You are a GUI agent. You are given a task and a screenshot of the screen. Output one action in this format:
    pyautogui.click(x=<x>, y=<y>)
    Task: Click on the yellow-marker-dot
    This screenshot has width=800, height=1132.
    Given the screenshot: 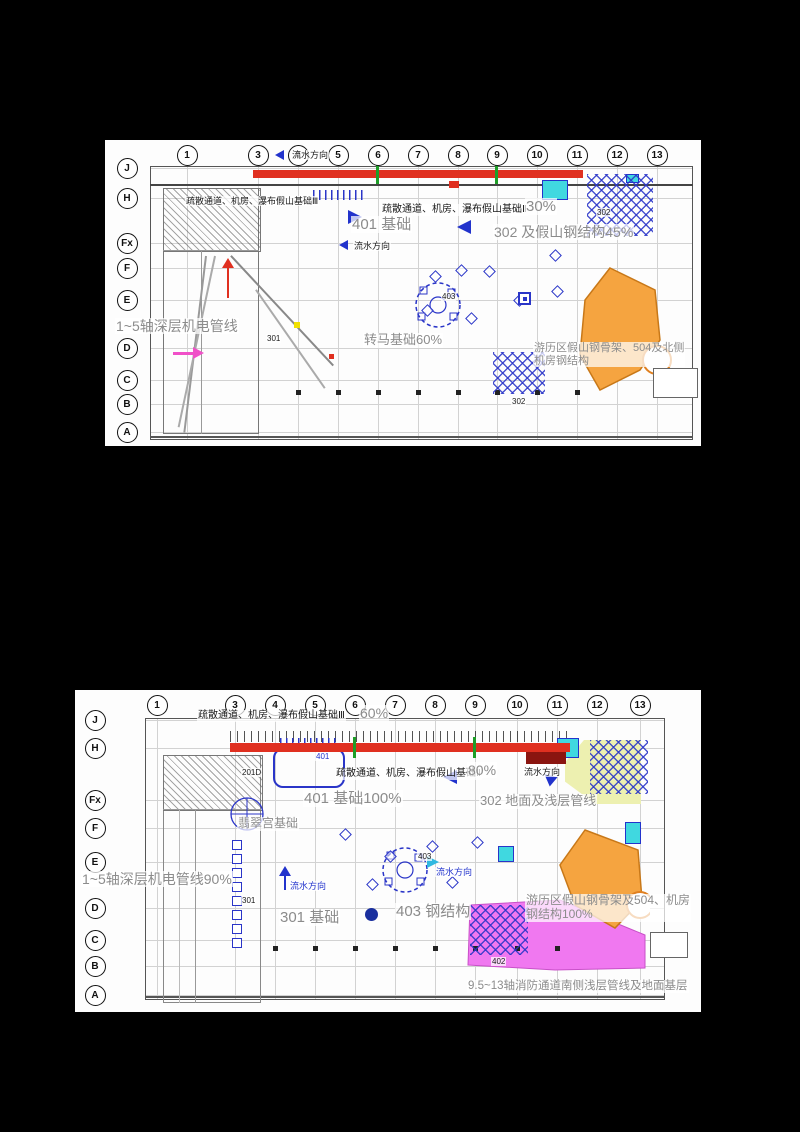 What is the action you would take?
    pyautogui.click(x=297, y=325)
    